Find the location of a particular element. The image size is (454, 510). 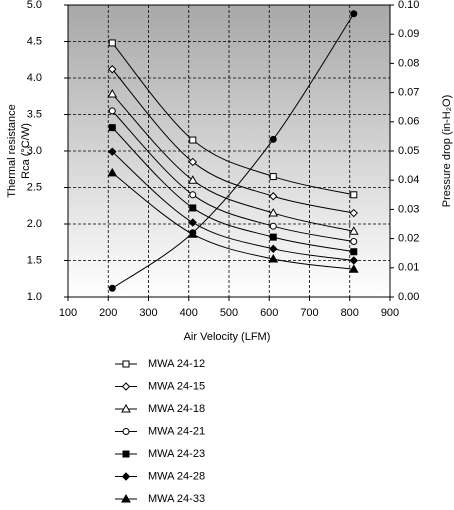

y2-tick-label: 0.07 is located at coordinates (408, 93).